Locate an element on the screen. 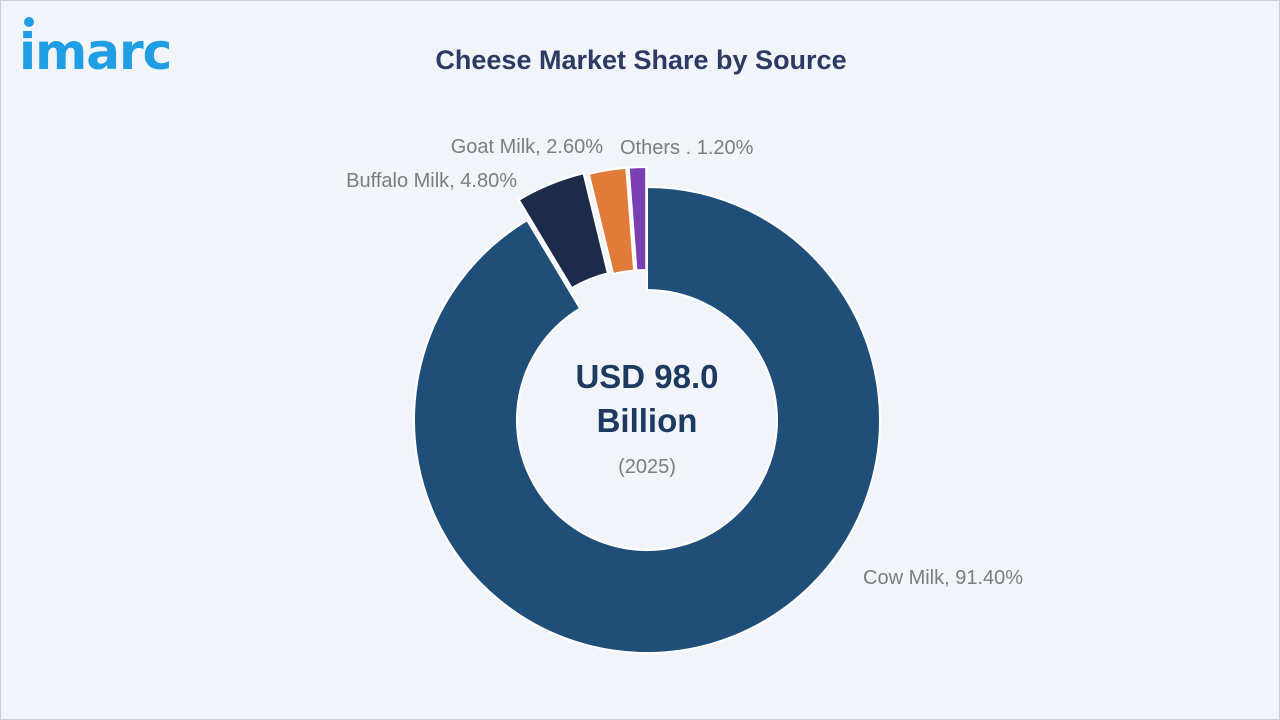 The width and height of the screenshot is (1280, 720). logo-dot is located at coordinates (29, 22).